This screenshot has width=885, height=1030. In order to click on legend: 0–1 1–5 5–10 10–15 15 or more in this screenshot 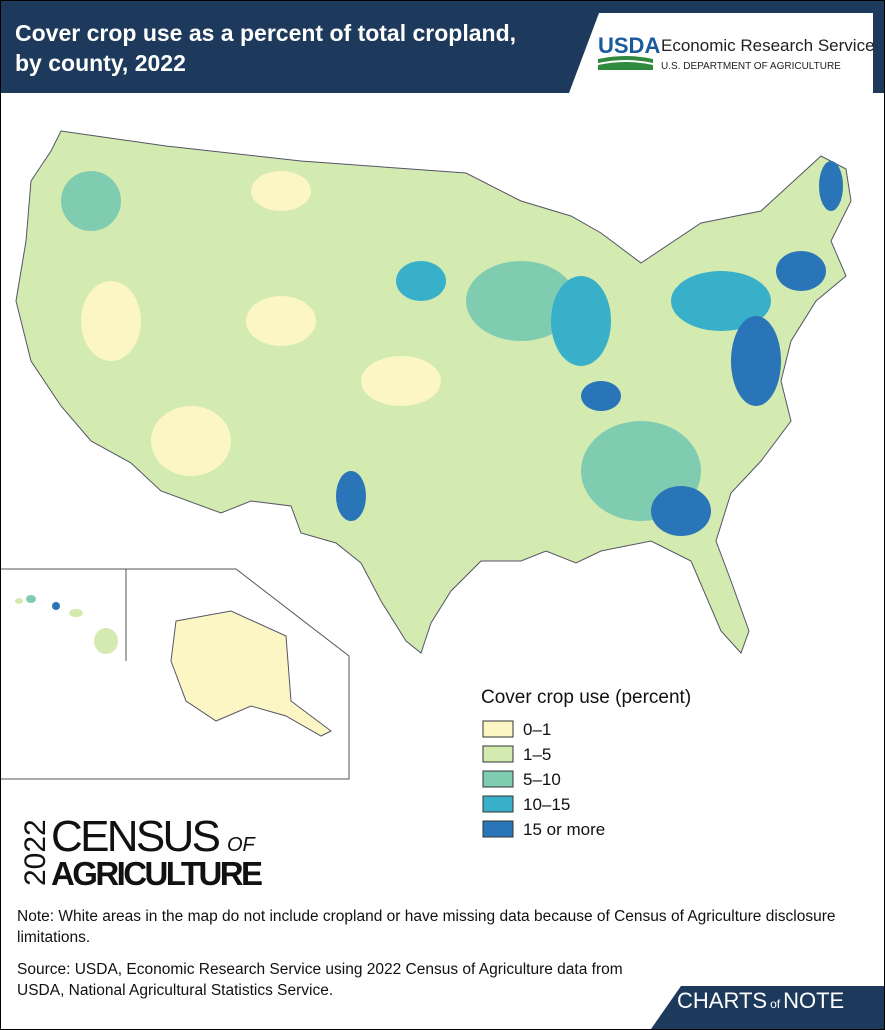, I will do `click(543, 779)`.